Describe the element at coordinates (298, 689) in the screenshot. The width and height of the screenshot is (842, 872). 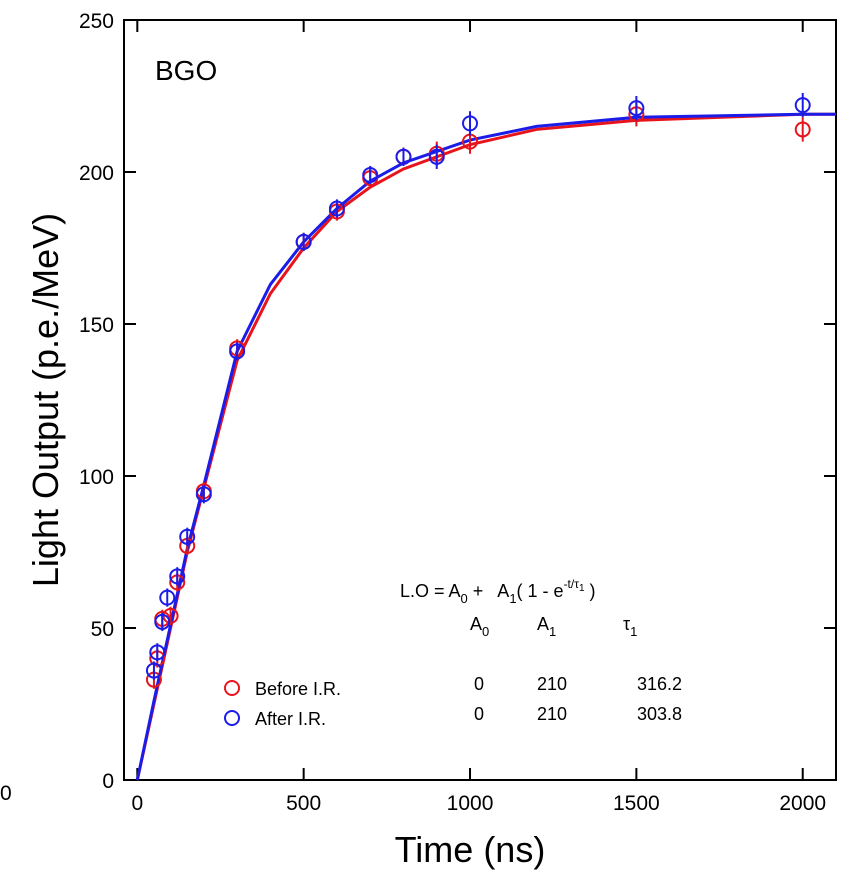
I see `legend-label: Before I.R.` at that location.